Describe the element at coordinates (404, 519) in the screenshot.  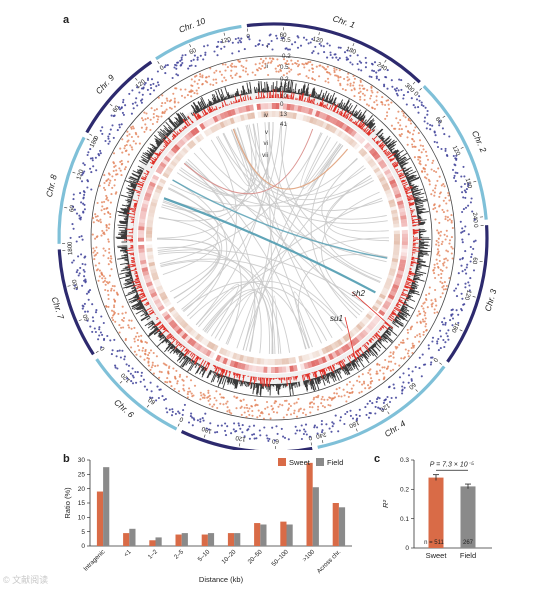
I see `y-tick-label: 0.1` at that location.